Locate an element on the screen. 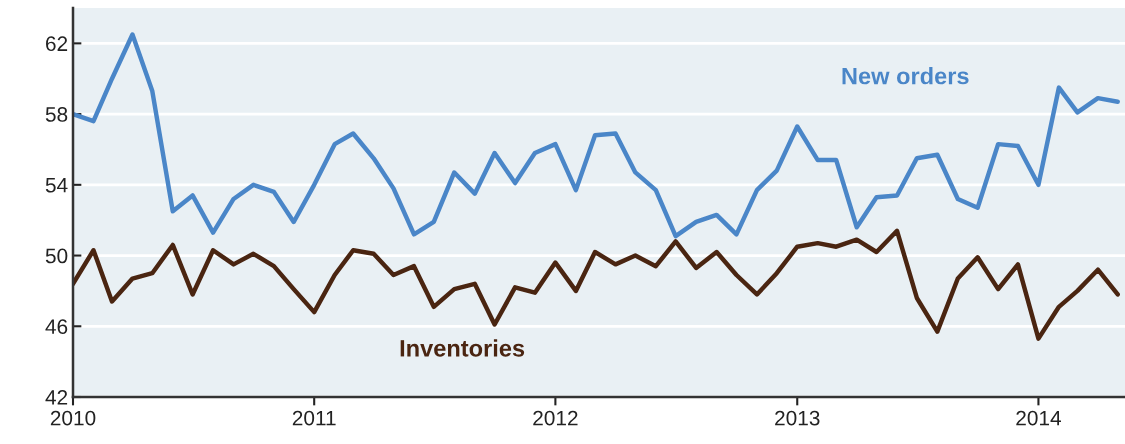  y-tick-label: 58 is located at coordinates (56, 114).